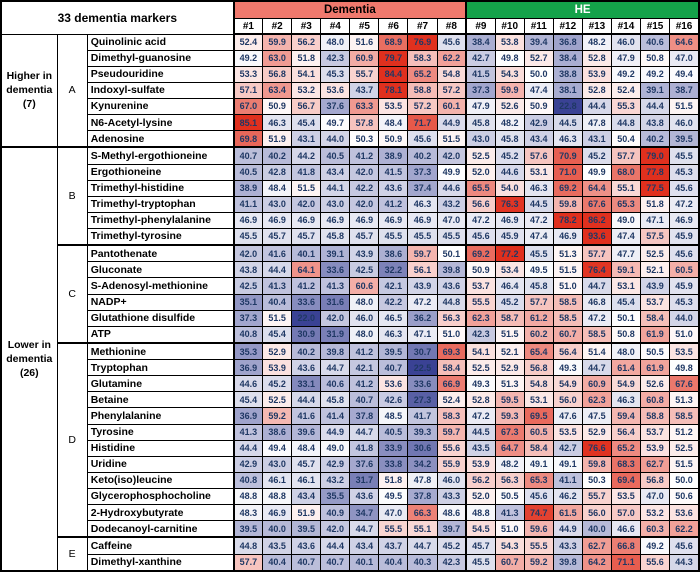 This screenshot has width=700, height=572. What do you see at coordinates (306, 270) in the screenshot?
I see `heatmap-cell: 64.1` at bounding box center [306, 270].